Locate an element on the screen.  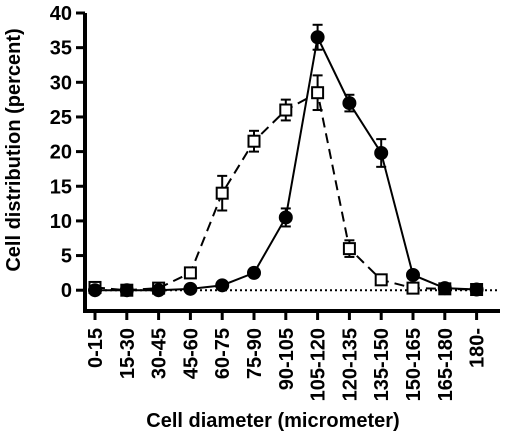
x-tick-label: 60-75 is located at coordinates (223, 353).